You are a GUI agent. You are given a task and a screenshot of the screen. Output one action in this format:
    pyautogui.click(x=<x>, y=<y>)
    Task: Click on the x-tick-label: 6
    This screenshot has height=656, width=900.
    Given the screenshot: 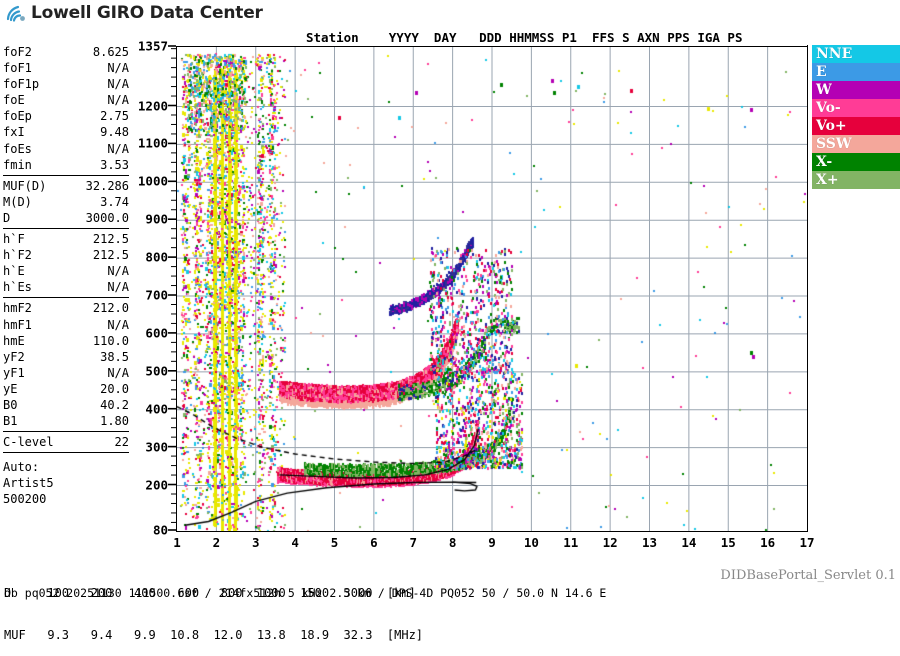 What is the action you would take?
    pyautogui.click(x=374, y=542)
    